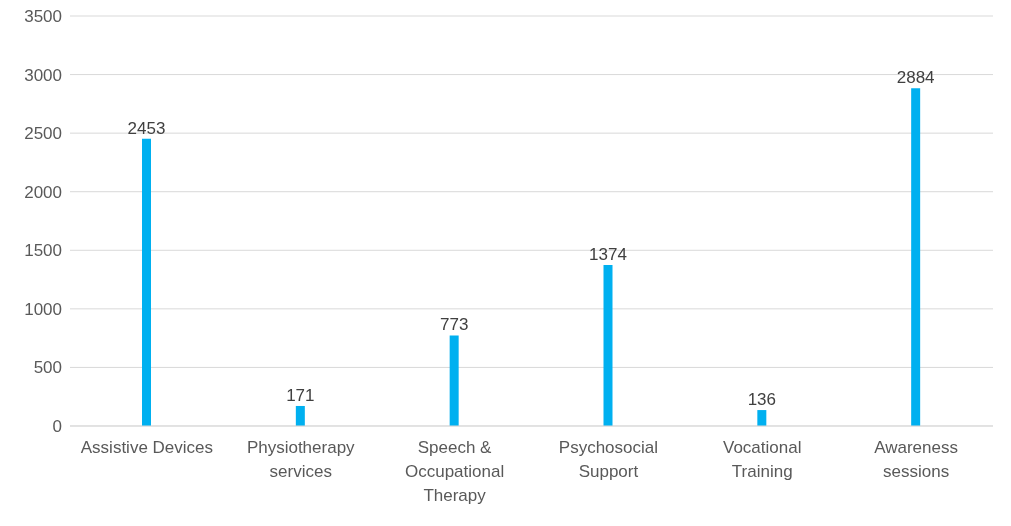 The image size is (1011, 526). I want to click on data-label: 773, so click(454, 325).